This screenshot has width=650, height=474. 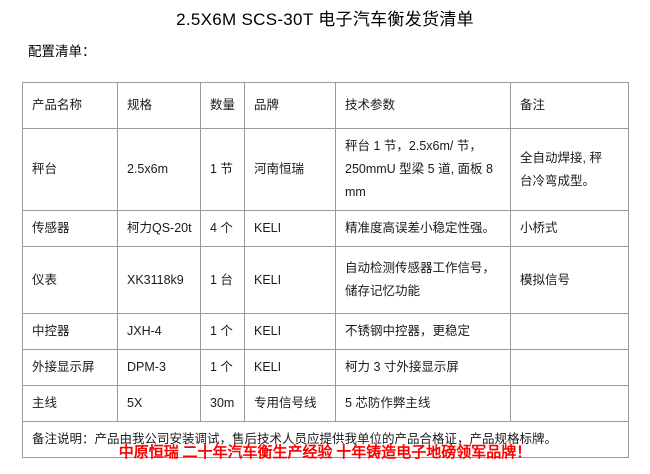 What do you see at coordinates (222, 403) in the screenshot?
I see `cell-quantity: 30m` at bounding box center [222, 403].